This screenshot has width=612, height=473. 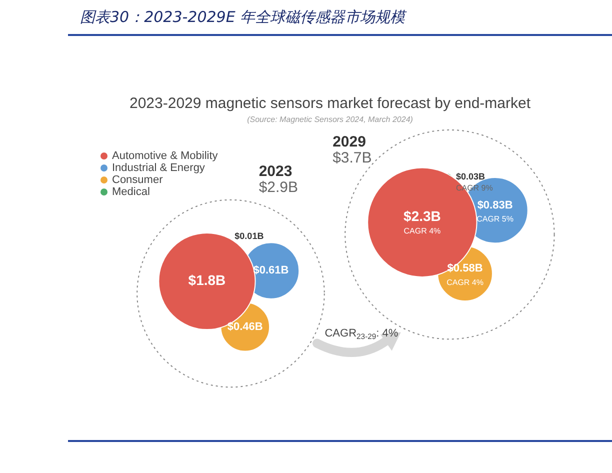 I want to click on data-label: $0.46B, so click(x=245, y=326).